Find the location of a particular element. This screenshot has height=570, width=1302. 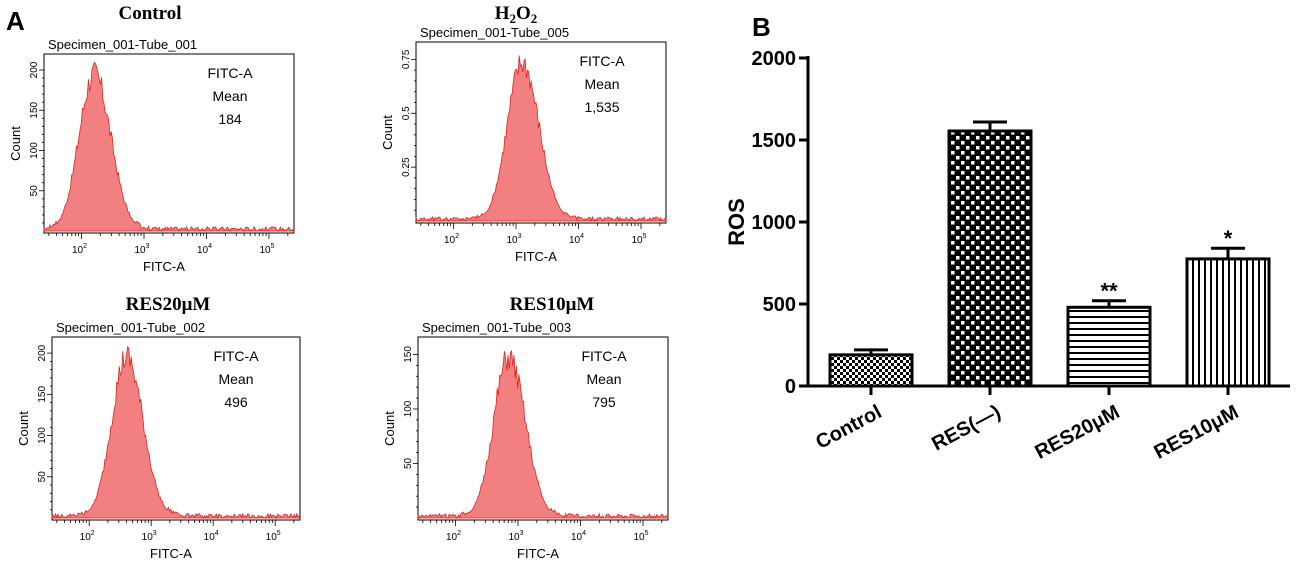

x-tick-label: RES20μM is located at coordinates (1078, 432).